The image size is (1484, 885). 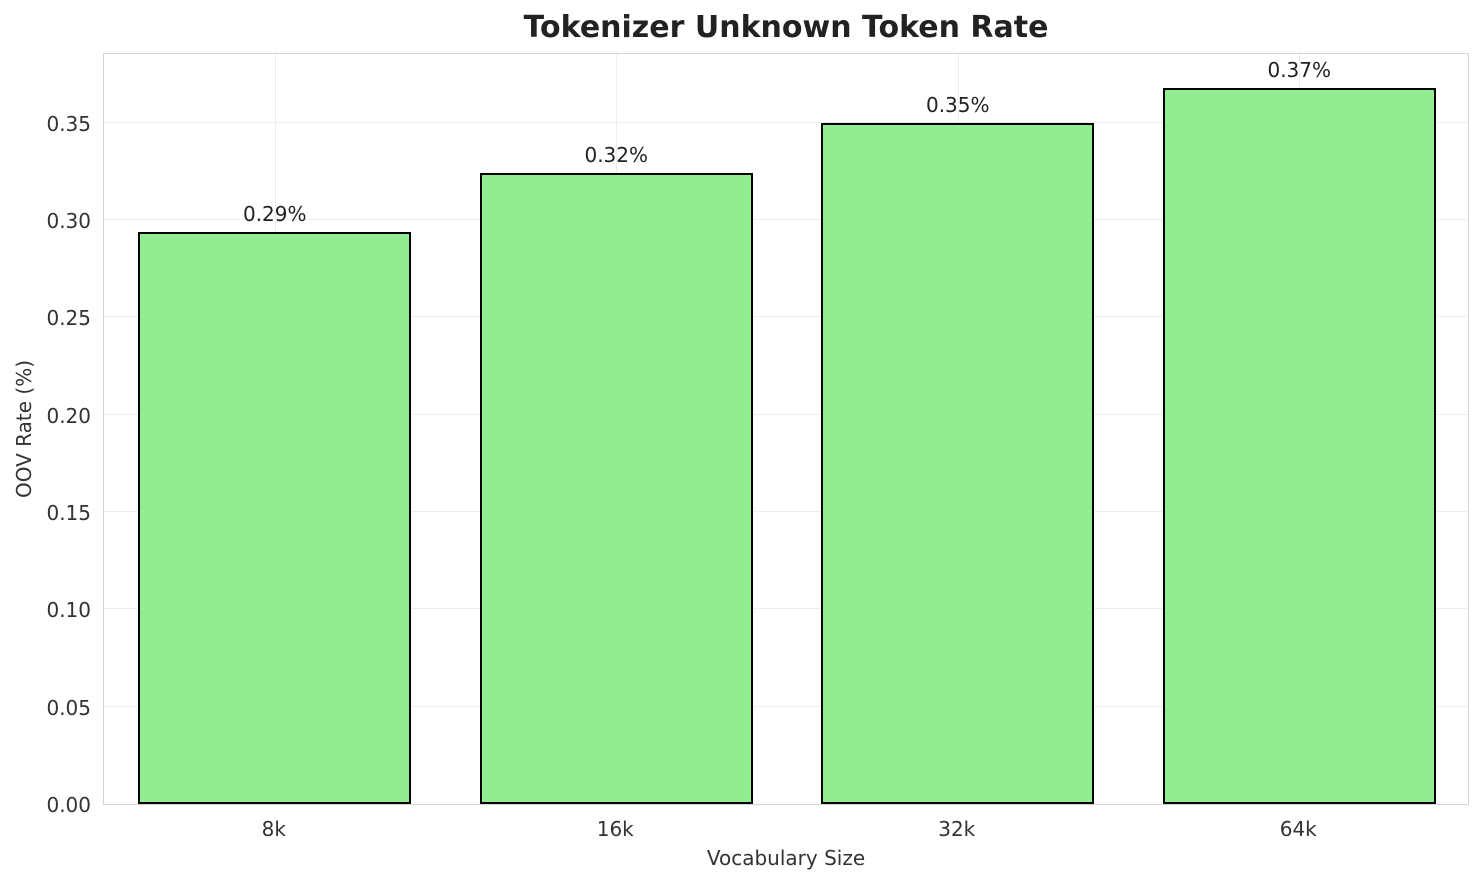 What do you see at coordinates (957, 829) in the screenshot?
I see `xtick-label-32k: 32k` at bounding box center [957, 829].